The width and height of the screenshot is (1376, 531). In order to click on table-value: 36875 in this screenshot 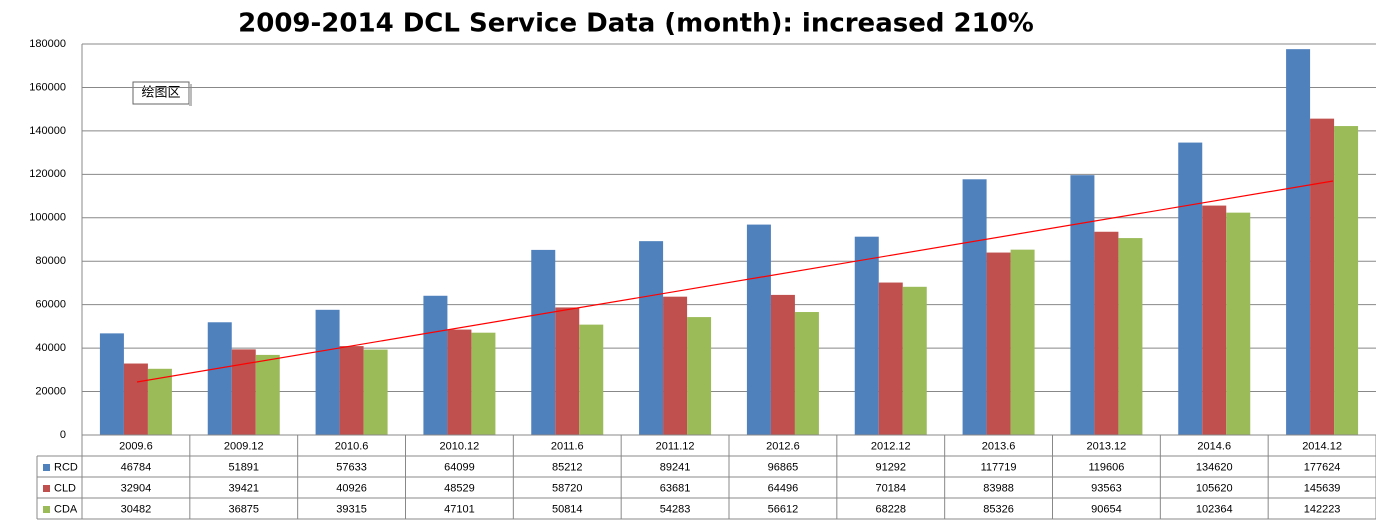, I will do `click(243, 509)`.